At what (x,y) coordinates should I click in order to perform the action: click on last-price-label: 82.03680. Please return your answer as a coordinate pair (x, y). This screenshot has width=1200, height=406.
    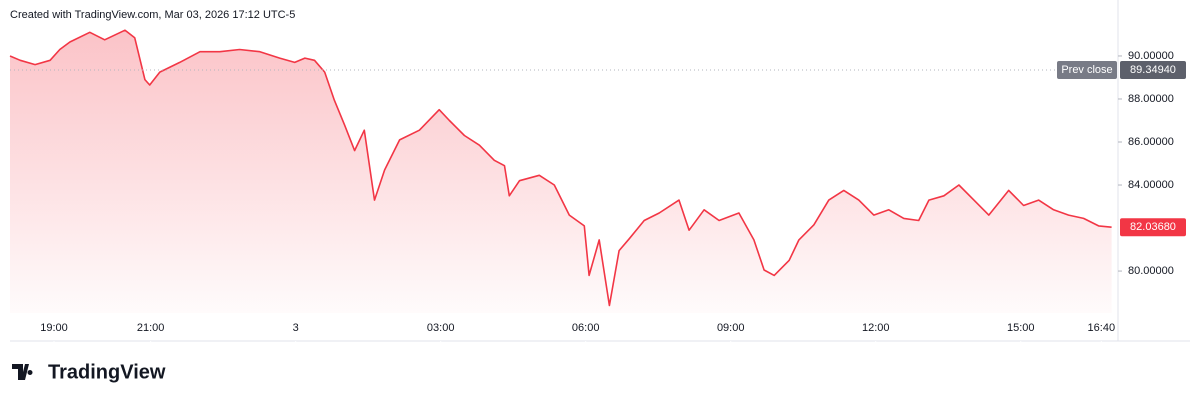
    Looking at the image, I should click on (1153, 227).